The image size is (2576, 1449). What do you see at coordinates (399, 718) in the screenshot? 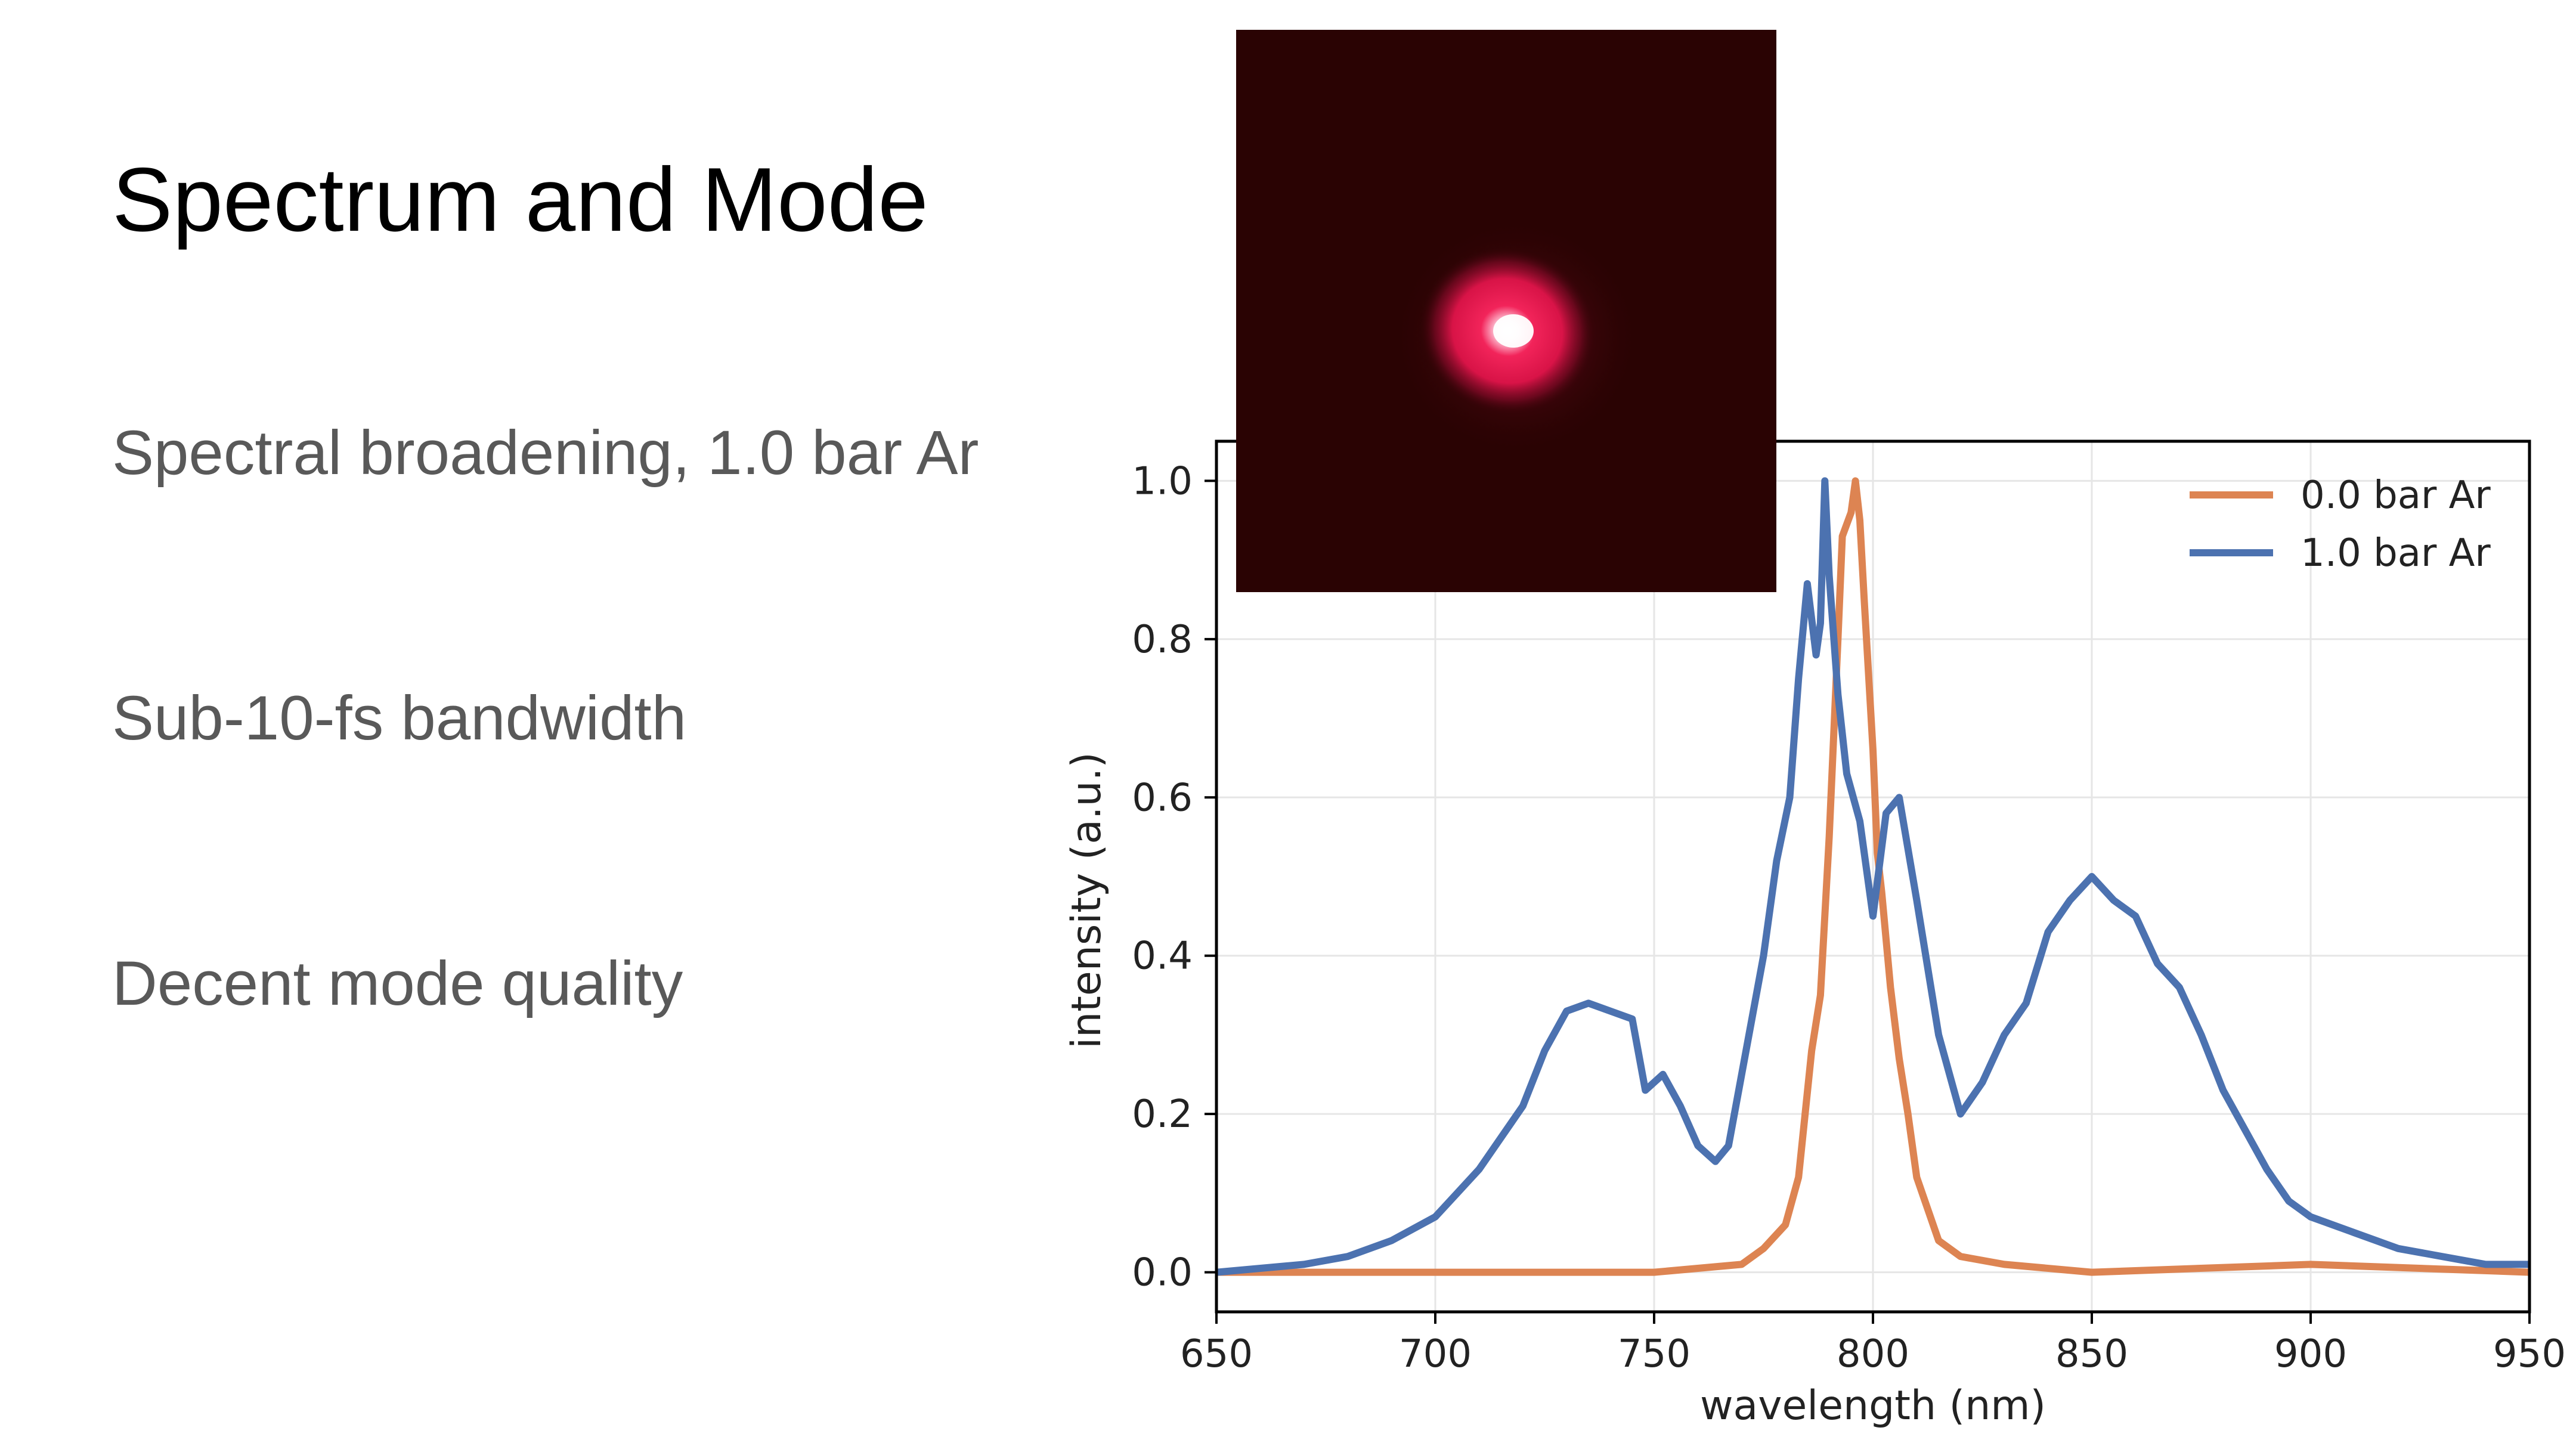
I see `bullet-bandwidth: Sub-10-fs bandwidth` at bounding box center [399, 718].